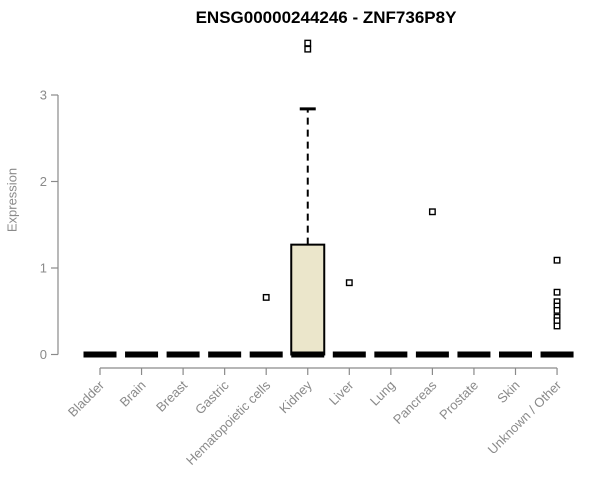 This screenshot has width=600, height=500. What do you see at coordinates (458, 400) in the screenshot?
I see `x-tick-label: Prostate` at bounding box center [458, 400].